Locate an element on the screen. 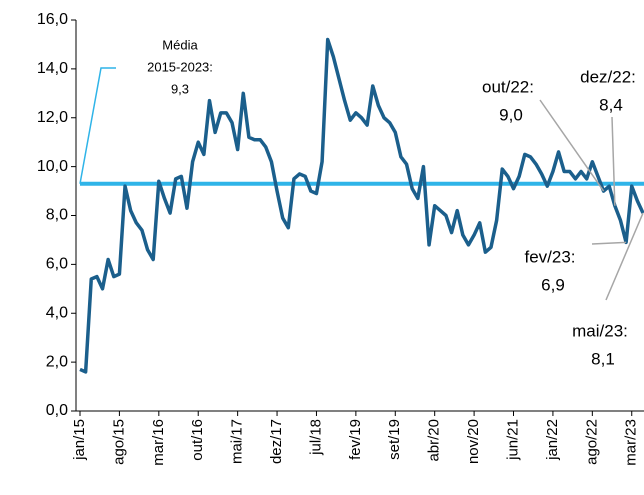 The height and width of the screenshot is (495, 644). x-tick-label: mai/17 is located at coordinates (237, 441).